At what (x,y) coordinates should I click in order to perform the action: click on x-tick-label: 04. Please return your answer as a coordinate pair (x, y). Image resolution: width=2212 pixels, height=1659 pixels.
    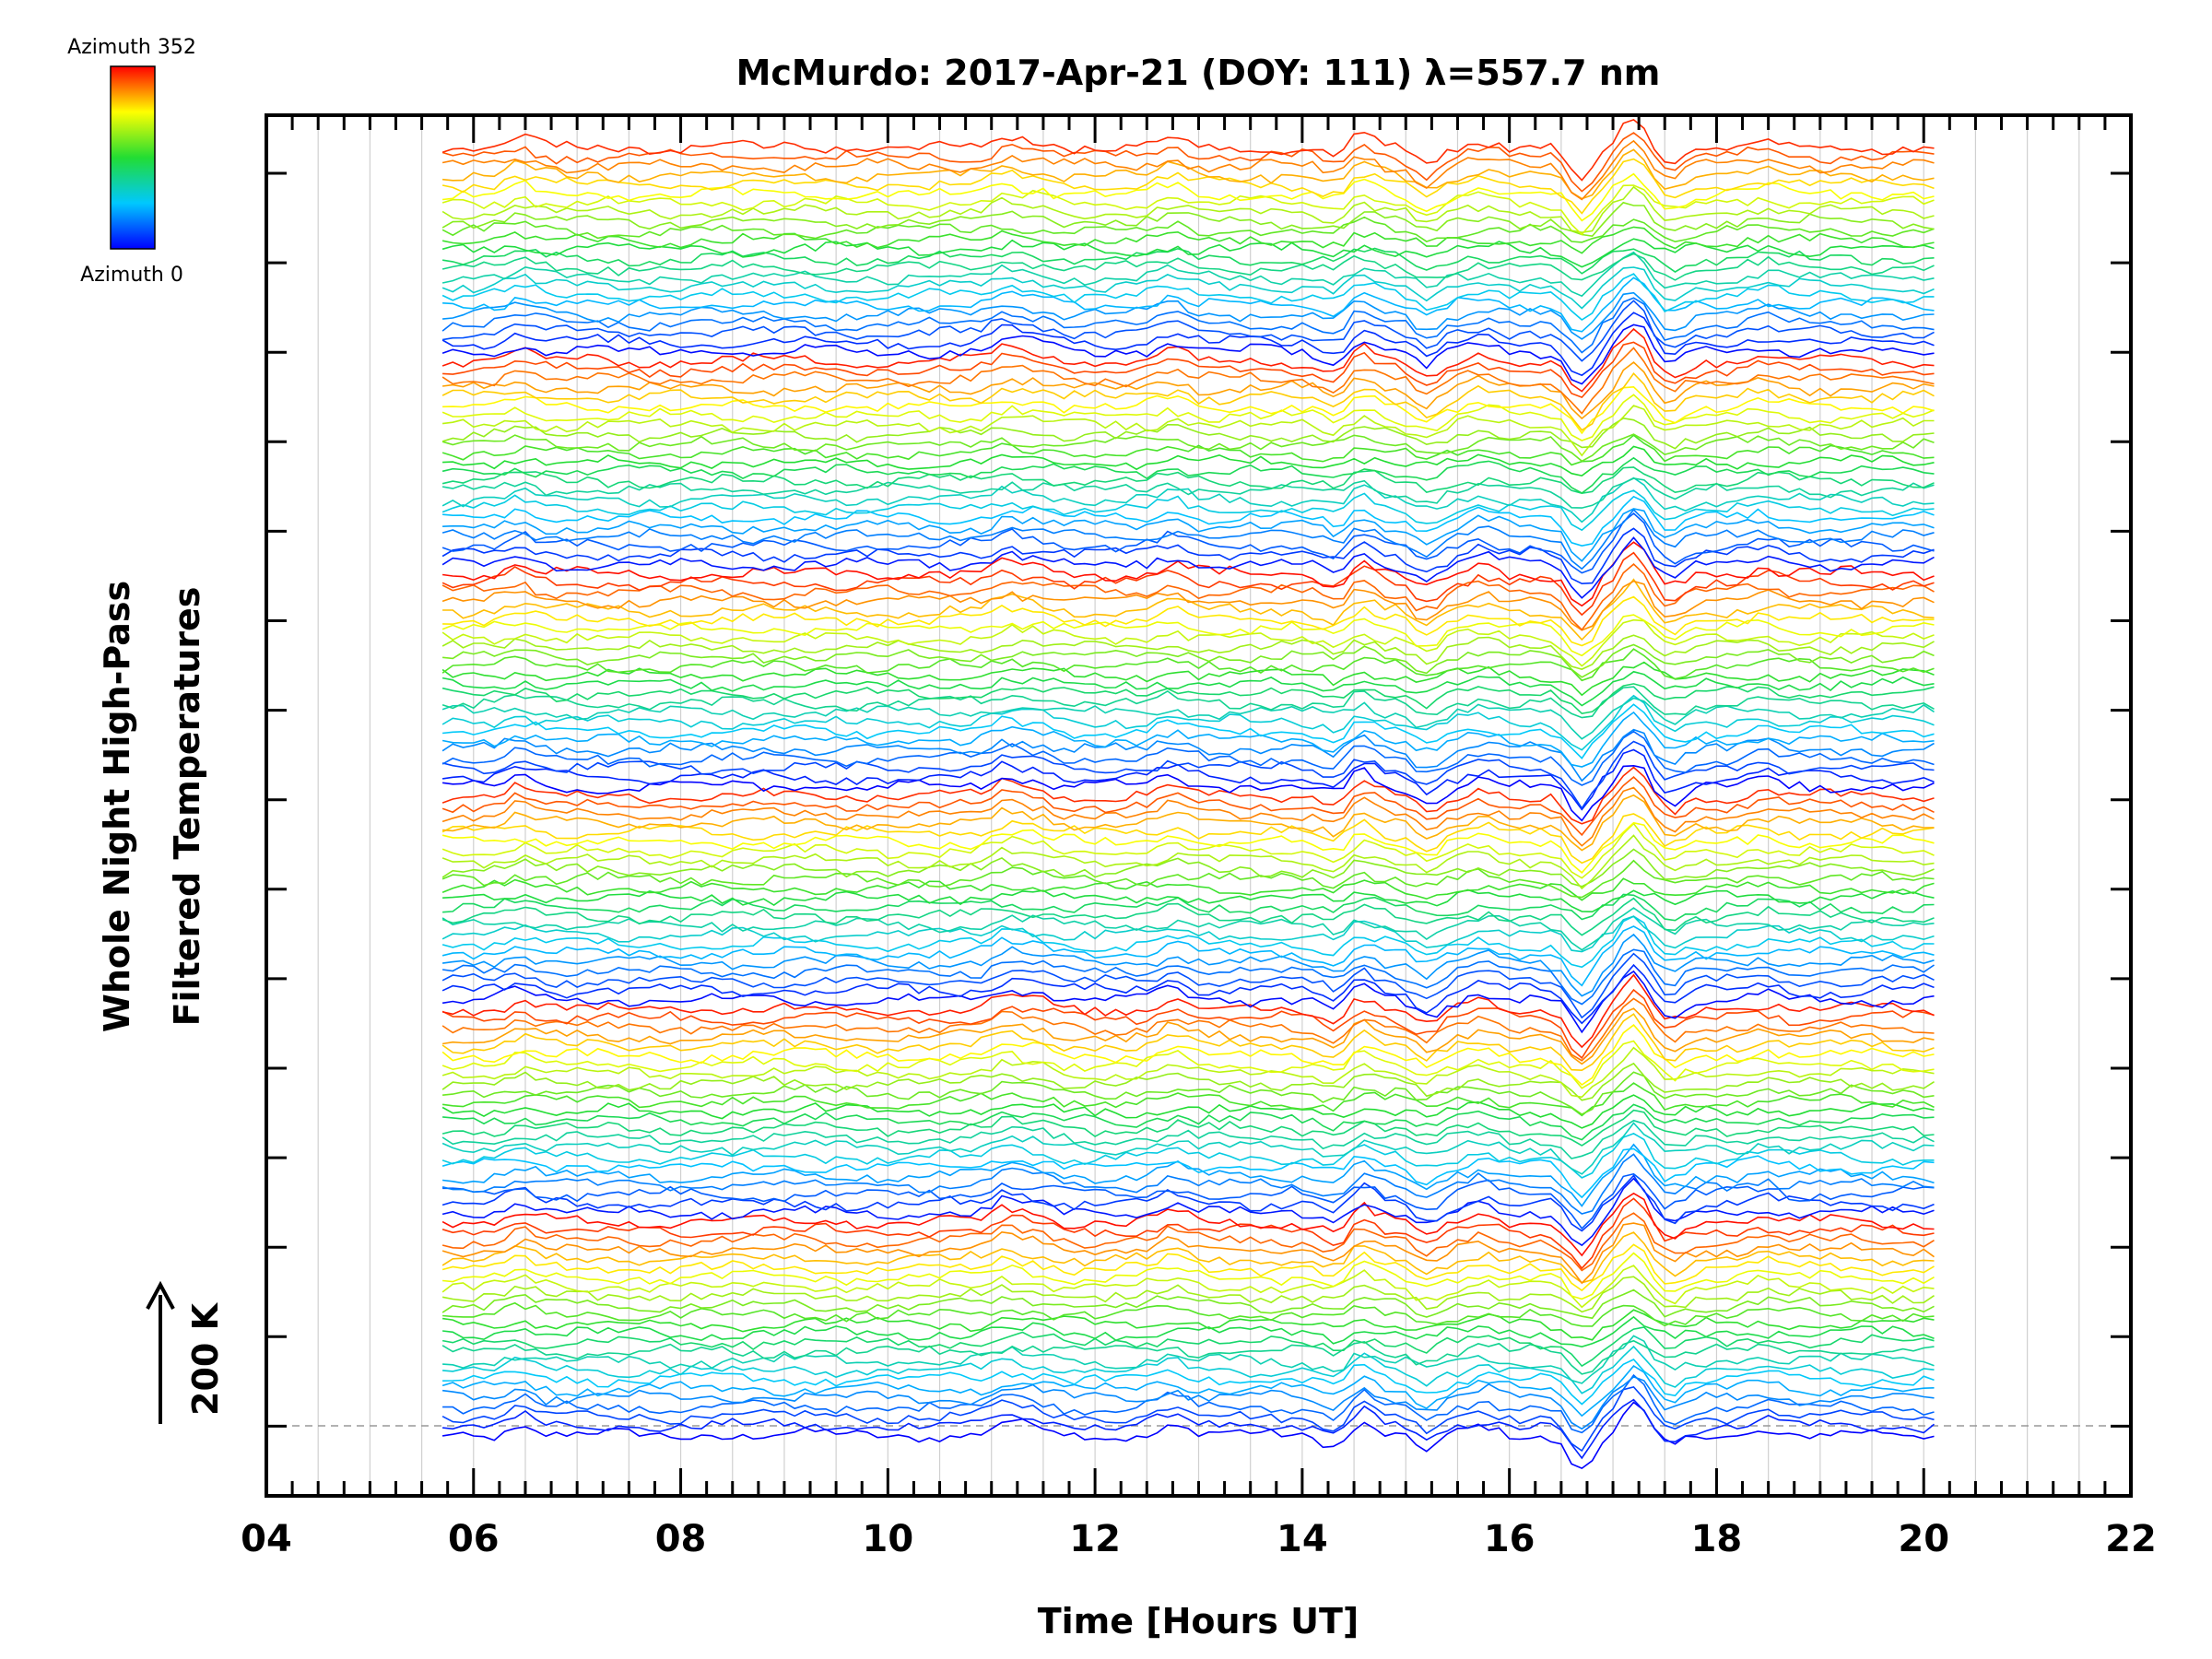
    Looking at the image, I should click on (266, 1539).